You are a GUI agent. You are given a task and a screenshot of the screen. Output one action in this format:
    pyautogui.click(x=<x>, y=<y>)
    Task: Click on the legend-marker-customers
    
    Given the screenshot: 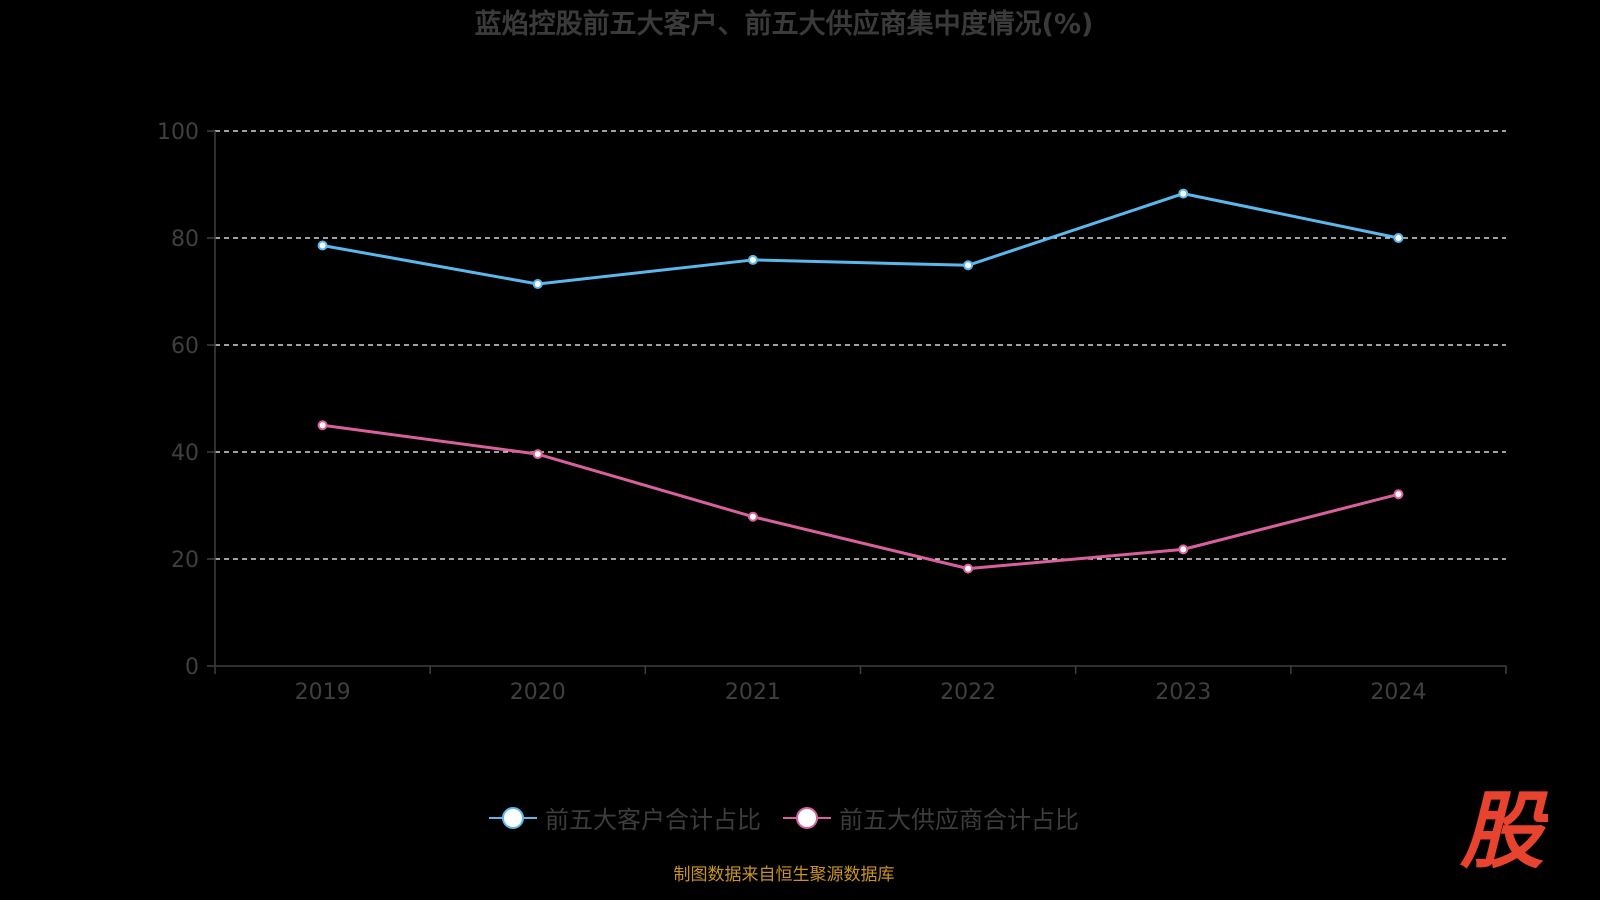 What is the action you would take?
    pyautogui.click(x=513, y=818)
    